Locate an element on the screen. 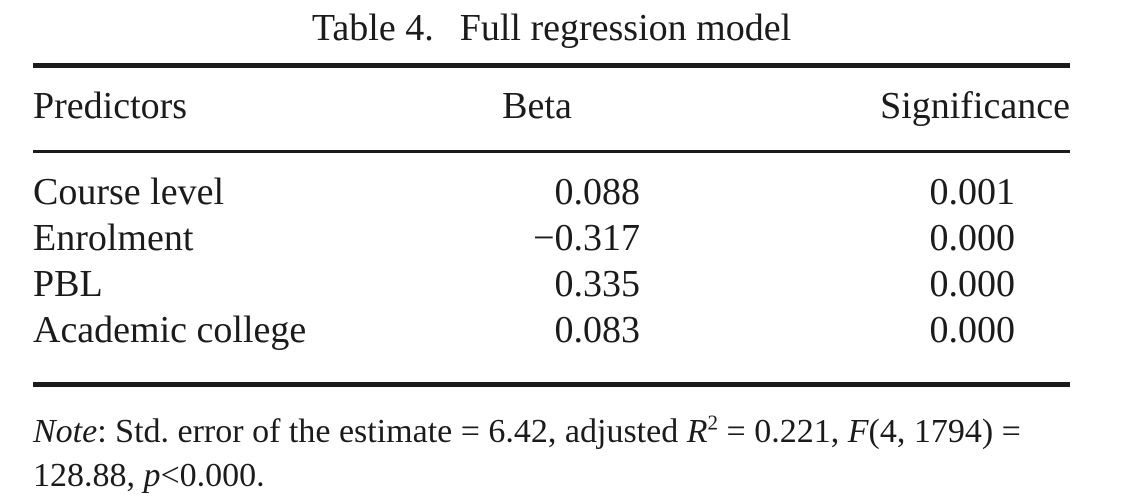 Image resolution: width=1142 pixels, height=500 pixels. table-header-row: Predictors Beta Significance is located at coordinates (551, 109).